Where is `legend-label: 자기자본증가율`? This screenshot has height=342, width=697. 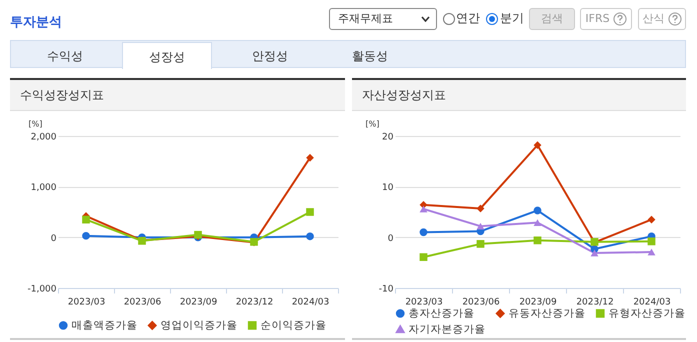
legend-label: 자기자본증가율 is located at coordinates (447, 329).